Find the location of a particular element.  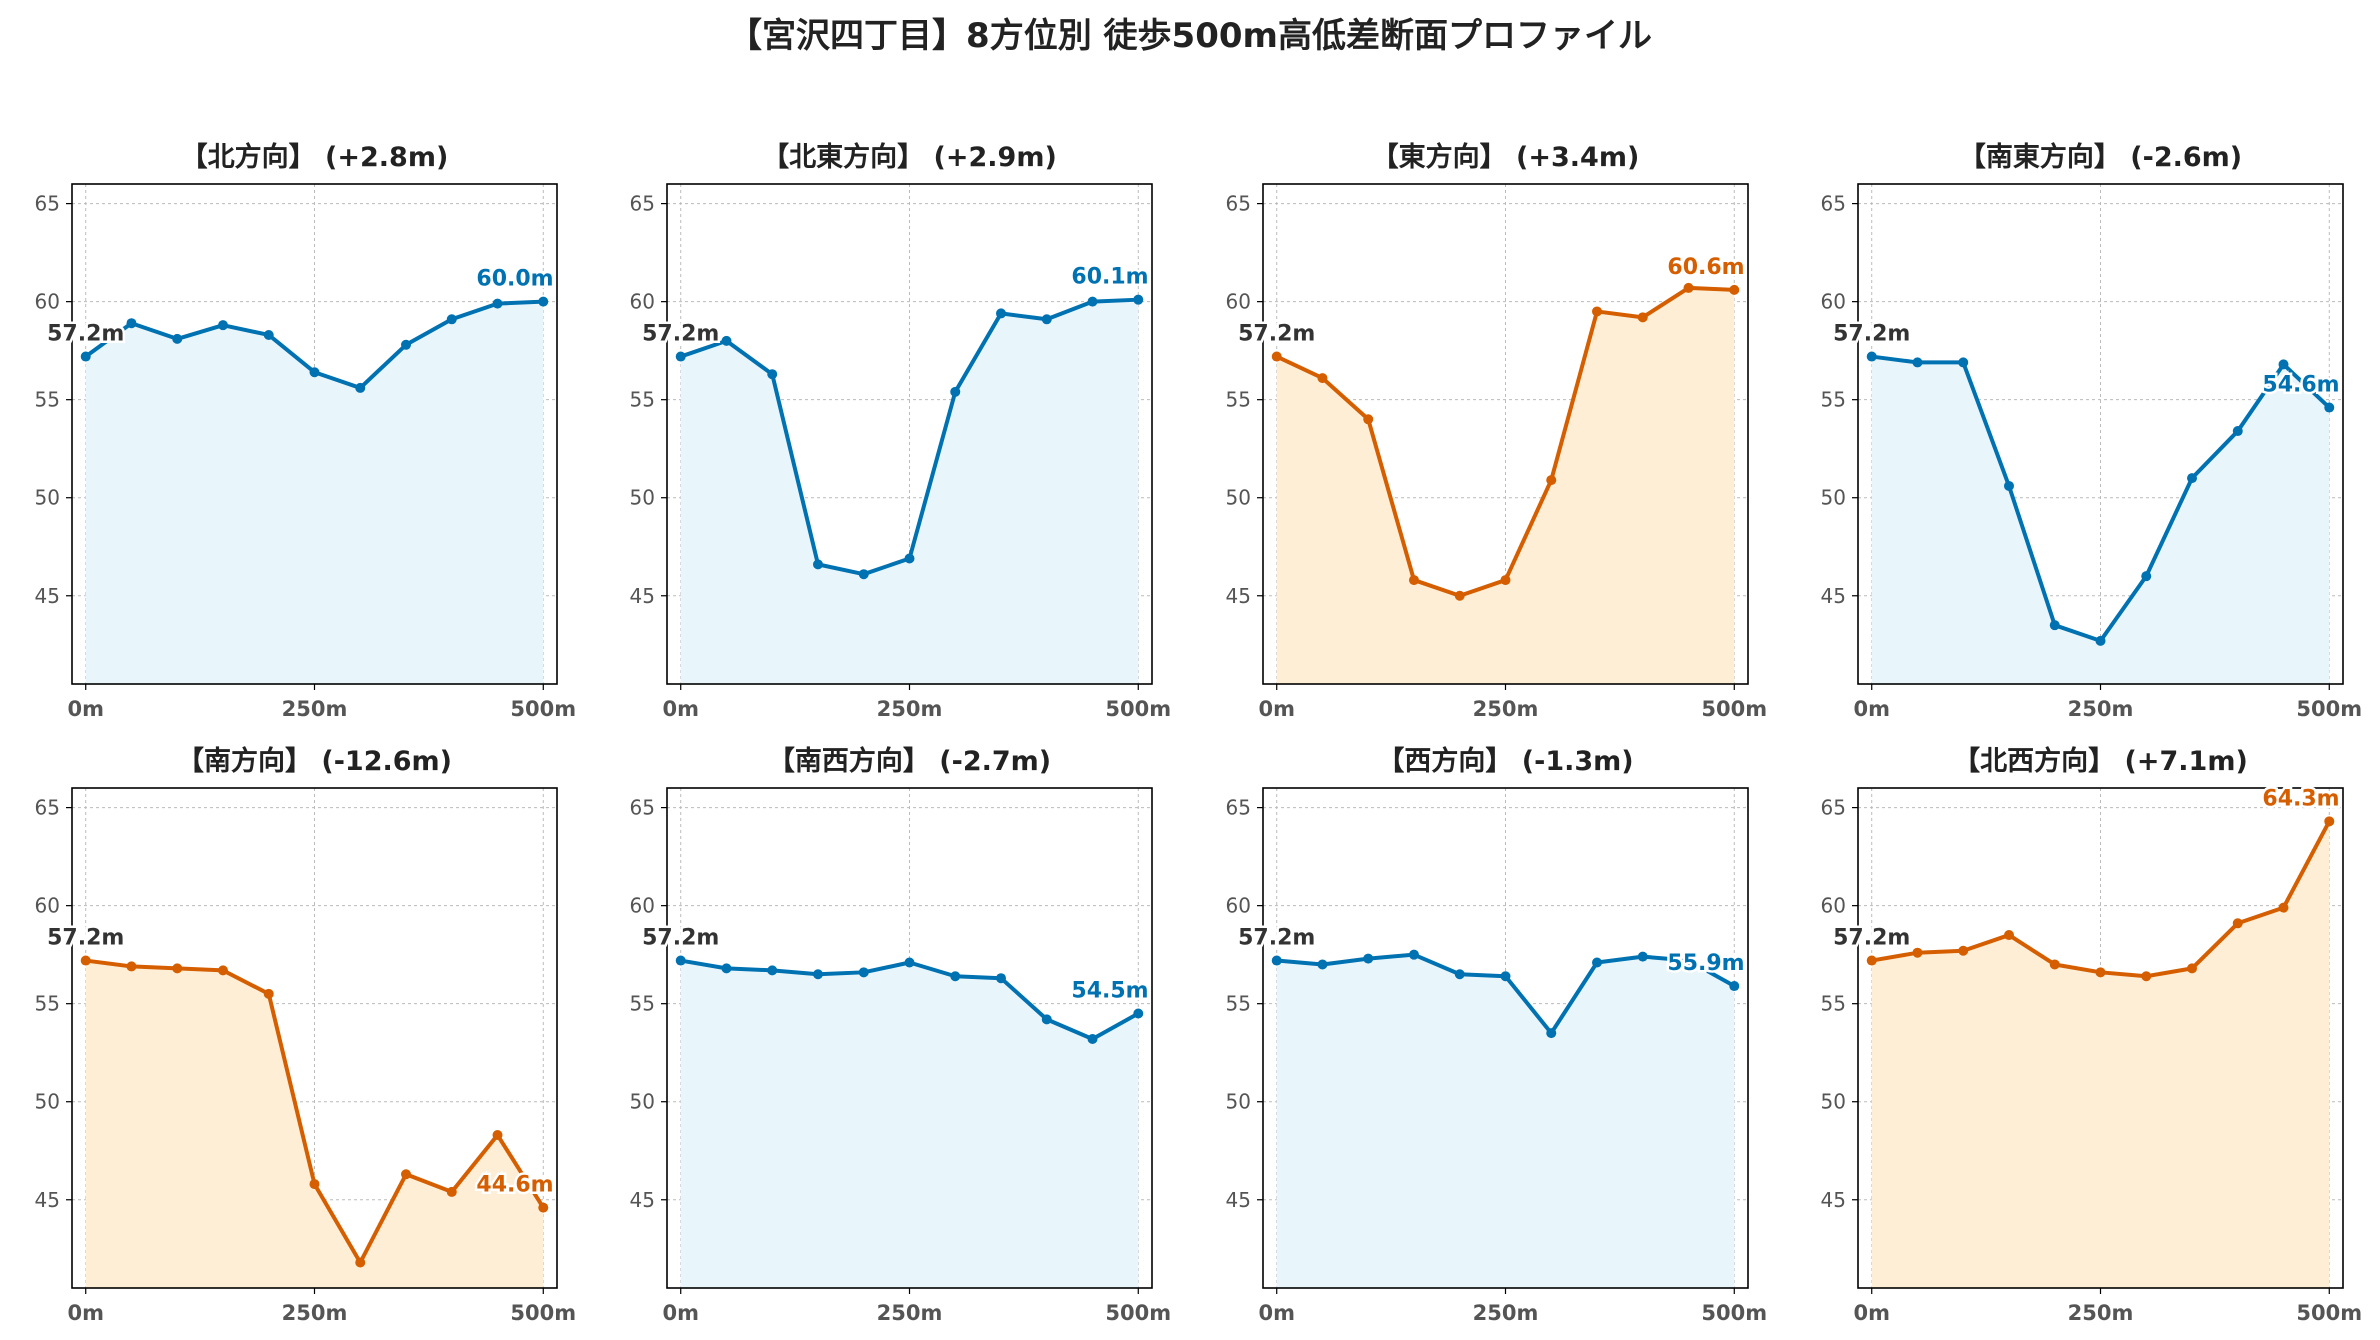

end-value-label: 60.6m is located at coordinates (1705, 267).